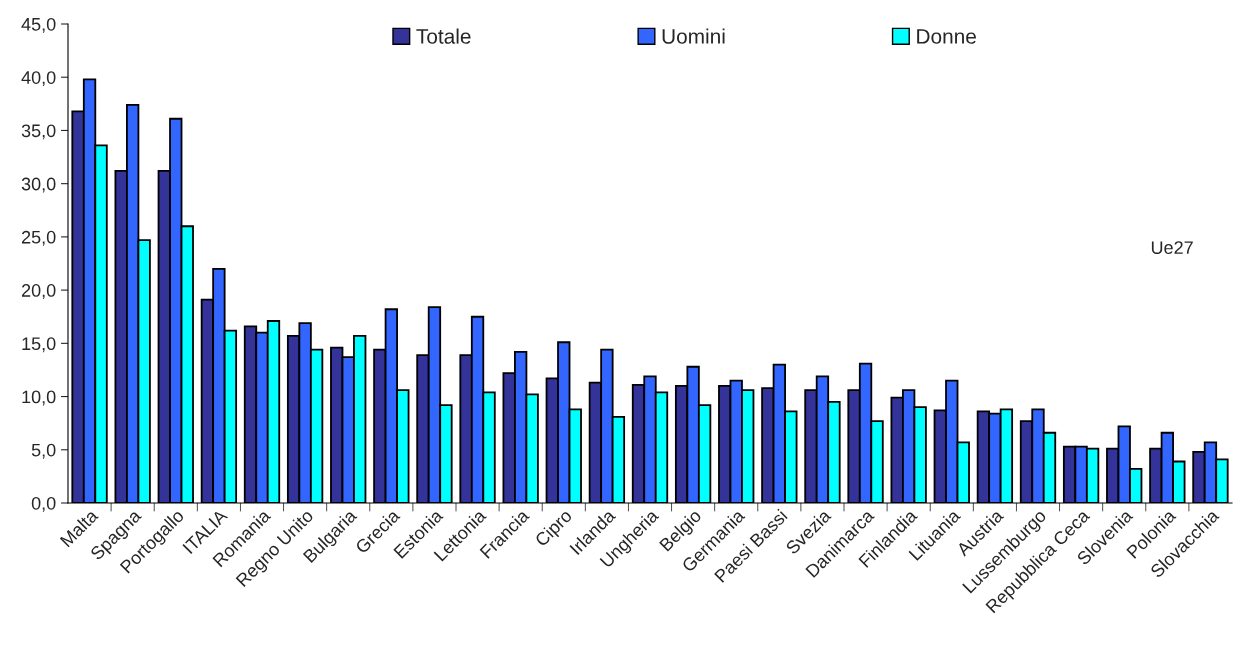 The image size is (1242, 648). I want to click on y-tick-label: 30,0, so click(38, 185).